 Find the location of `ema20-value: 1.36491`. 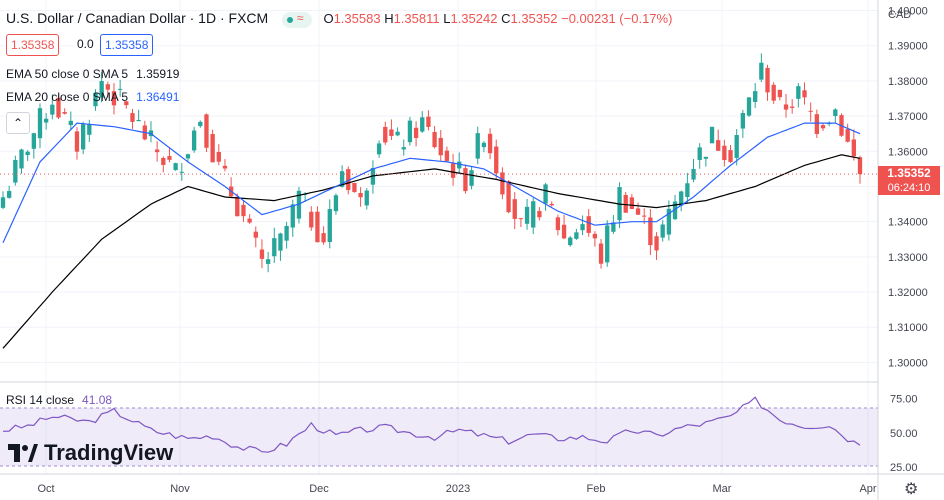

ema20-value: 1.36491 is located at coordinates (158, 97).